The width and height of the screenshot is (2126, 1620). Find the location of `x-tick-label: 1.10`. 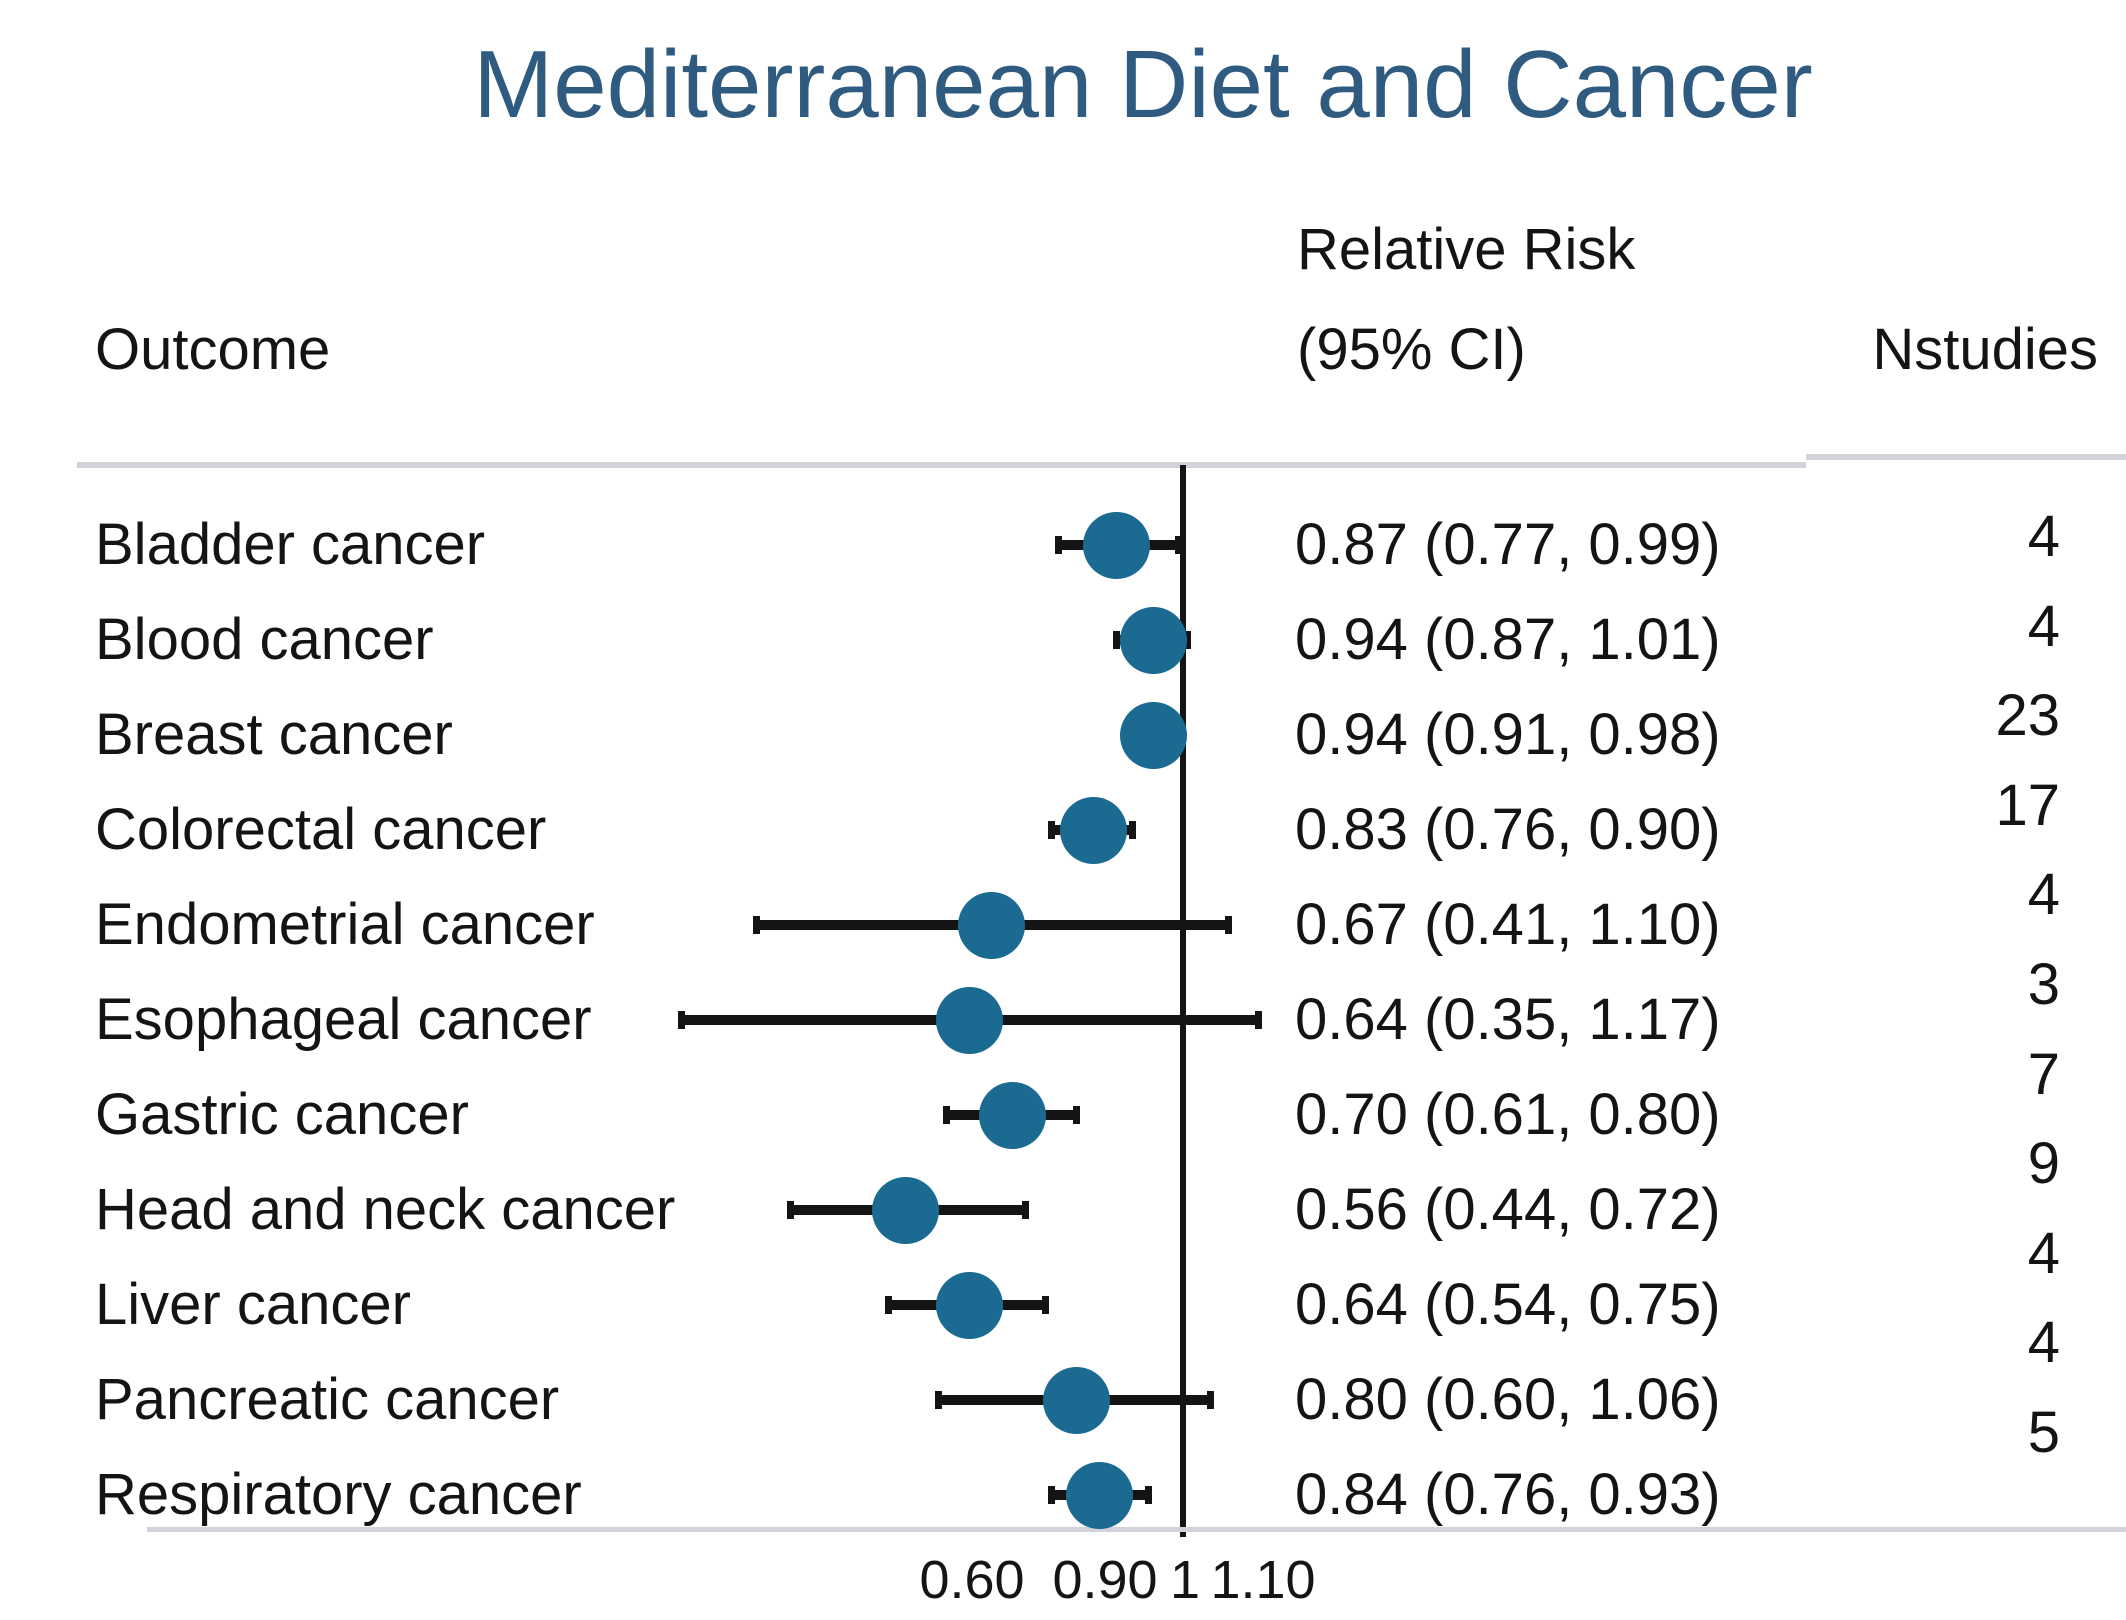

x-tick-label: 1.10 is located at coordinates (1263, 1580).